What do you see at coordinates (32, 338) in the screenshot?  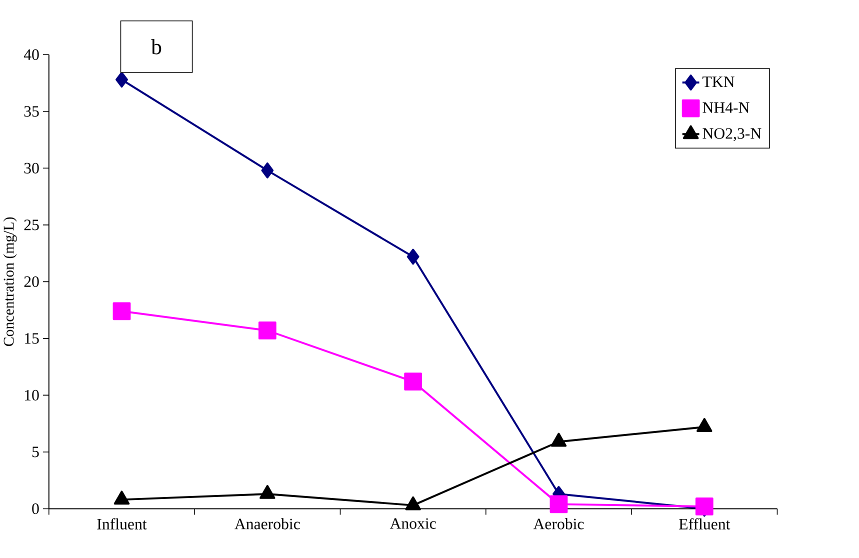 I see `y-tick-label: 15` at bounding box center [32, 338].